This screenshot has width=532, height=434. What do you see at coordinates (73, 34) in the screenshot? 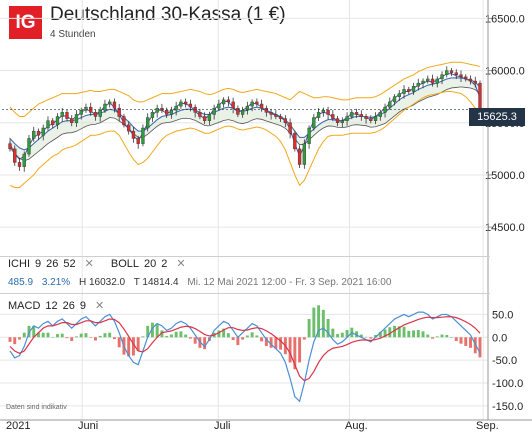
I see `timeframe-label: 4 Stunden` at bounding box center [73, 34].